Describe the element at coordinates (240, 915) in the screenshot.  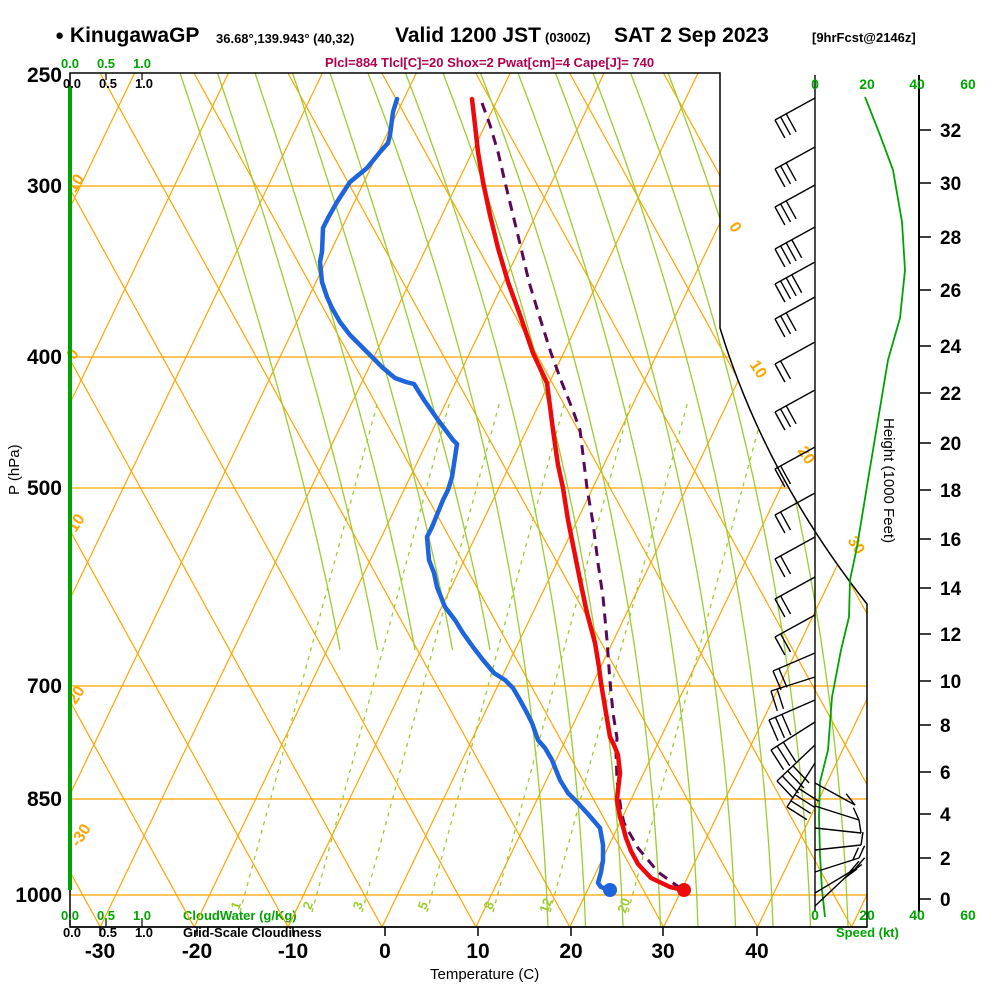
I see `cloudwater-axis-title: CloudWater (g/Kg)` at that location.